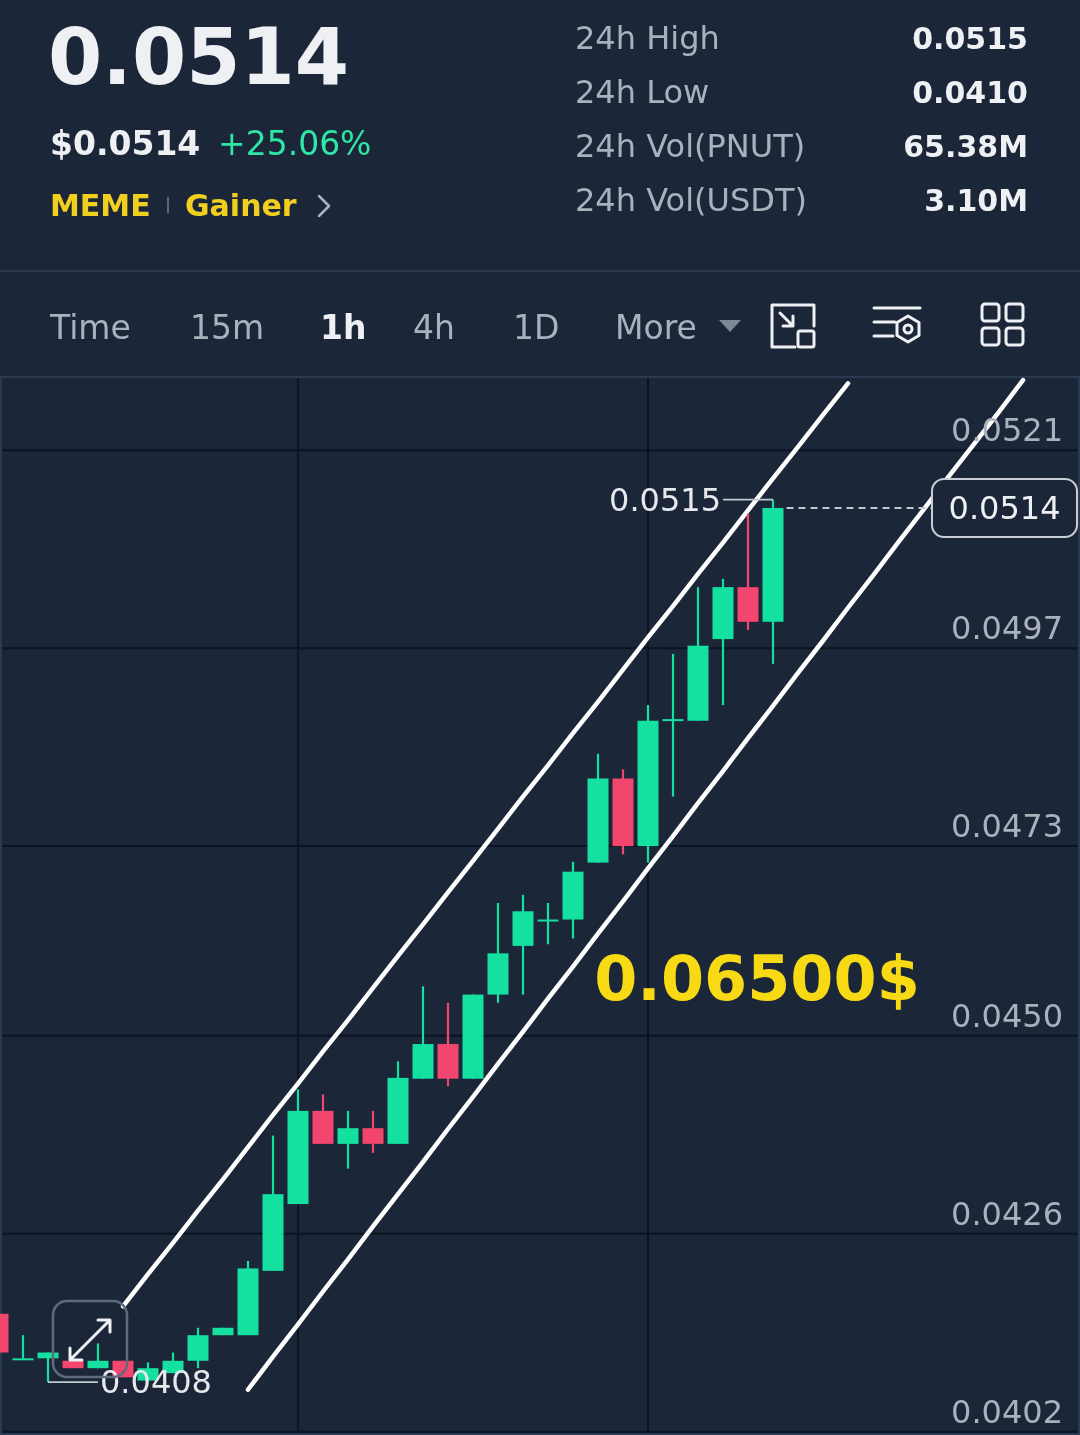 This screenshot has height=1435, width=1080. I want to click on ref-line-label: 0.0514, so click(1004, 507).